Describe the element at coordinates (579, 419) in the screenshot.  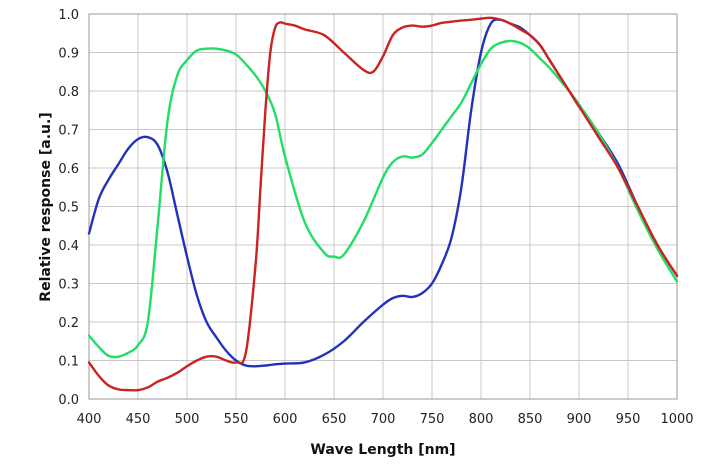
I see `x-tick-label: 900` at that location.